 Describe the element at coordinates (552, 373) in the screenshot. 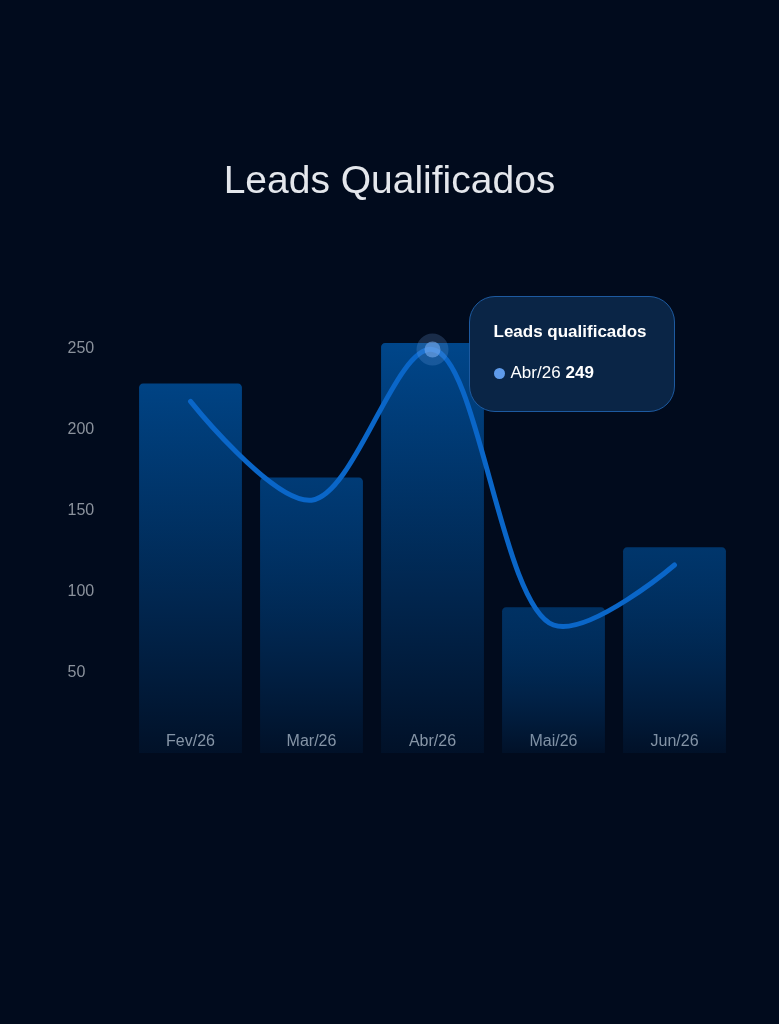

I see `annotation: Abr/26 249` at that location.